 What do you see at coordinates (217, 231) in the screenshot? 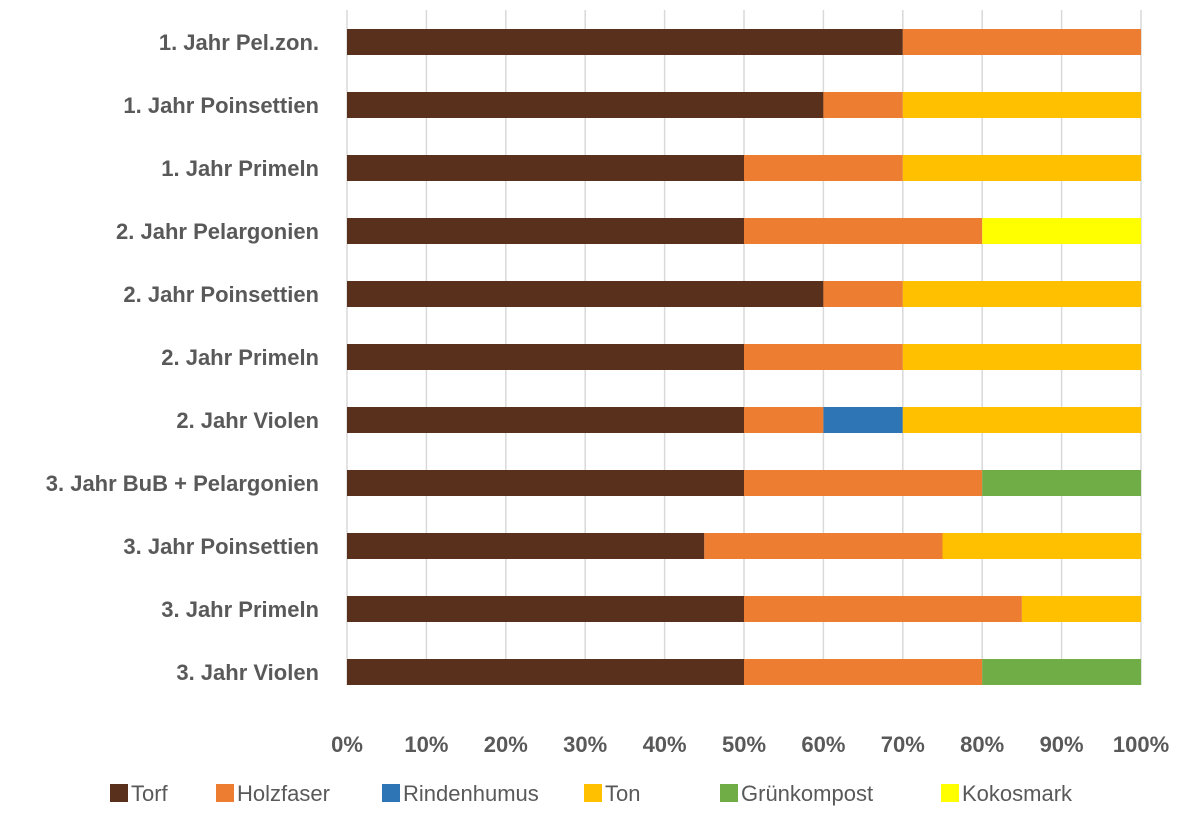
I see `category-label: 2. Jahr Pelargonien` at bounding box center [217, 231].